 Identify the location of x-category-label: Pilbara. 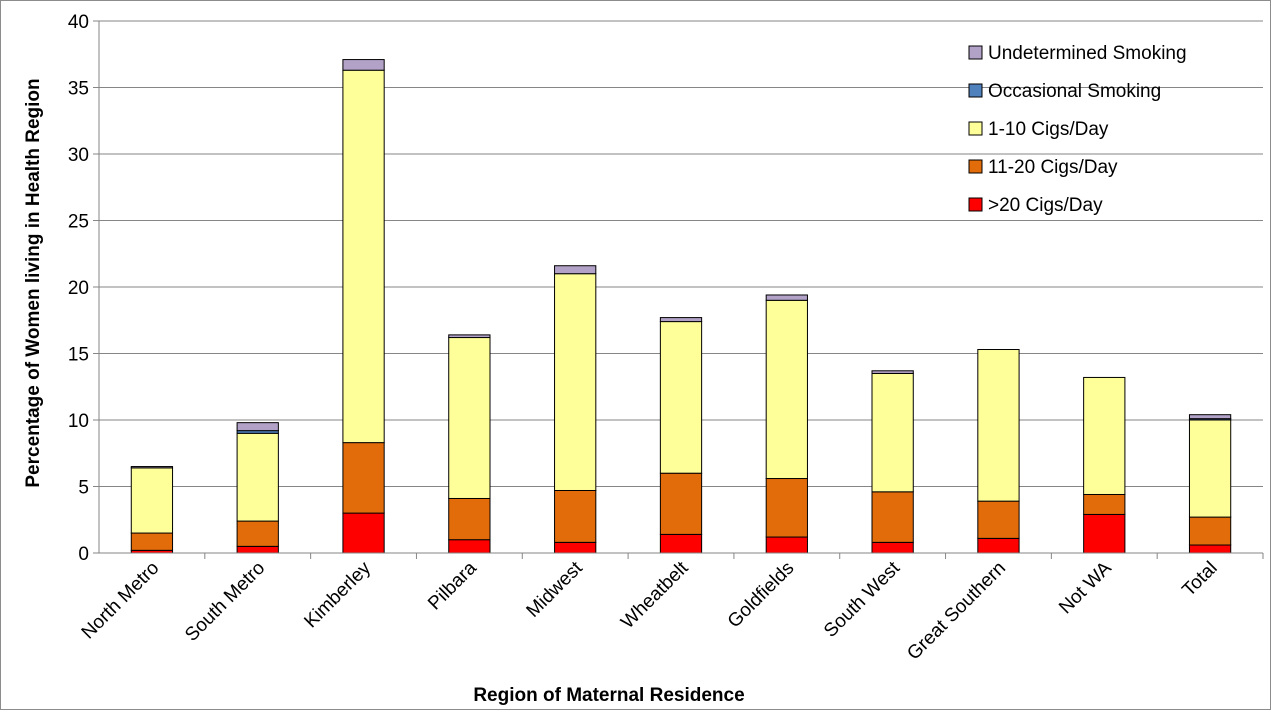
(452, 585).